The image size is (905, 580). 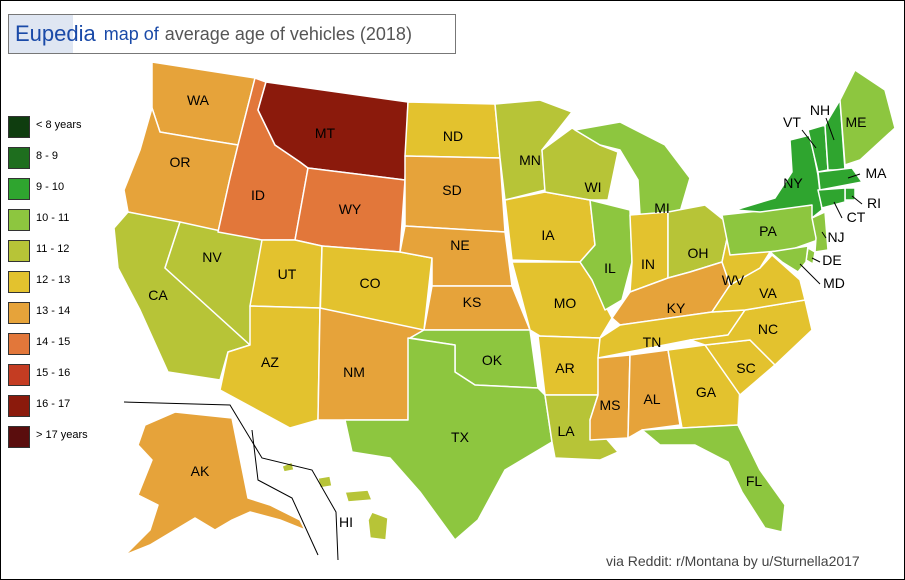 What do you see at coordinates (820, 232) in the screenshot?
I see `state-nj` at bounding box center [820, 232].